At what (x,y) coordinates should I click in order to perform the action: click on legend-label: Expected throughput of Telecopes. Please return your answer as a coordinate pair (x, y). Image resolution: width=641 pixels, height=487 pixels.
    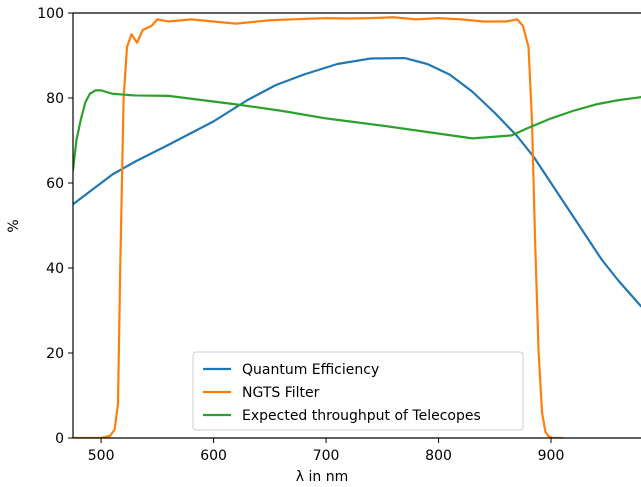
    Looking at the image, I should click on (361, 416).